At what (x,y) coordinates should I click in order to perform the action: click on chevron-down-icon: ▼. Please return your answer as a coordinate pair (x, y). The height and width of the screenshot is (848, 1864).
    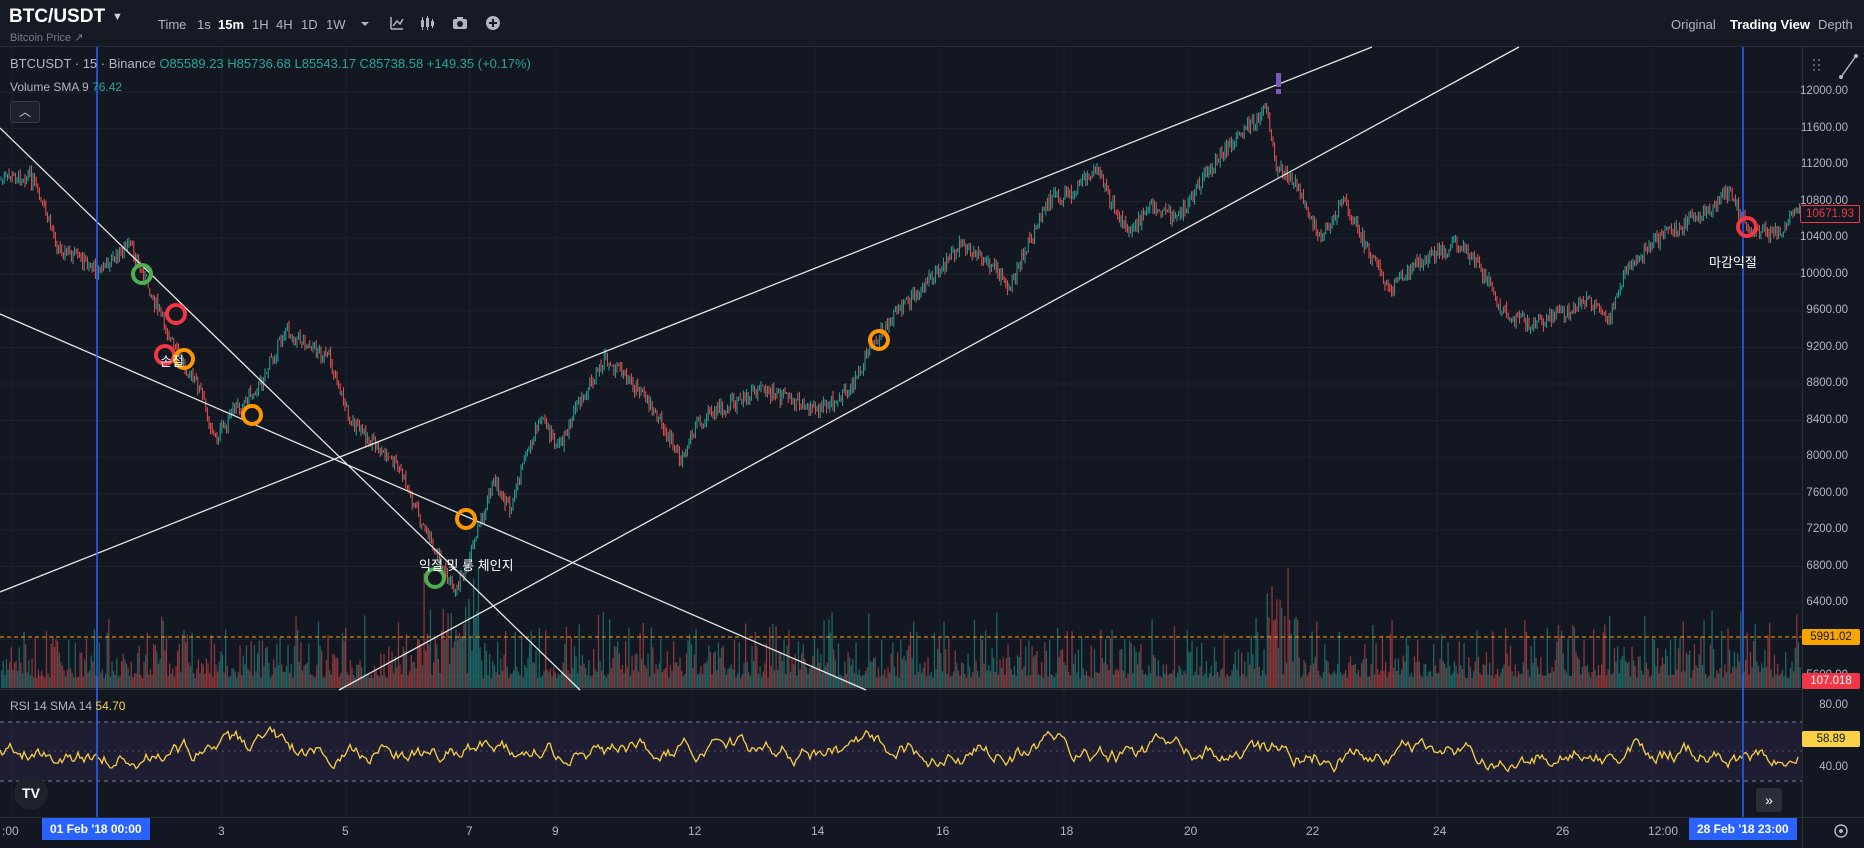
    Looking at the image, I should click on (117, 17).